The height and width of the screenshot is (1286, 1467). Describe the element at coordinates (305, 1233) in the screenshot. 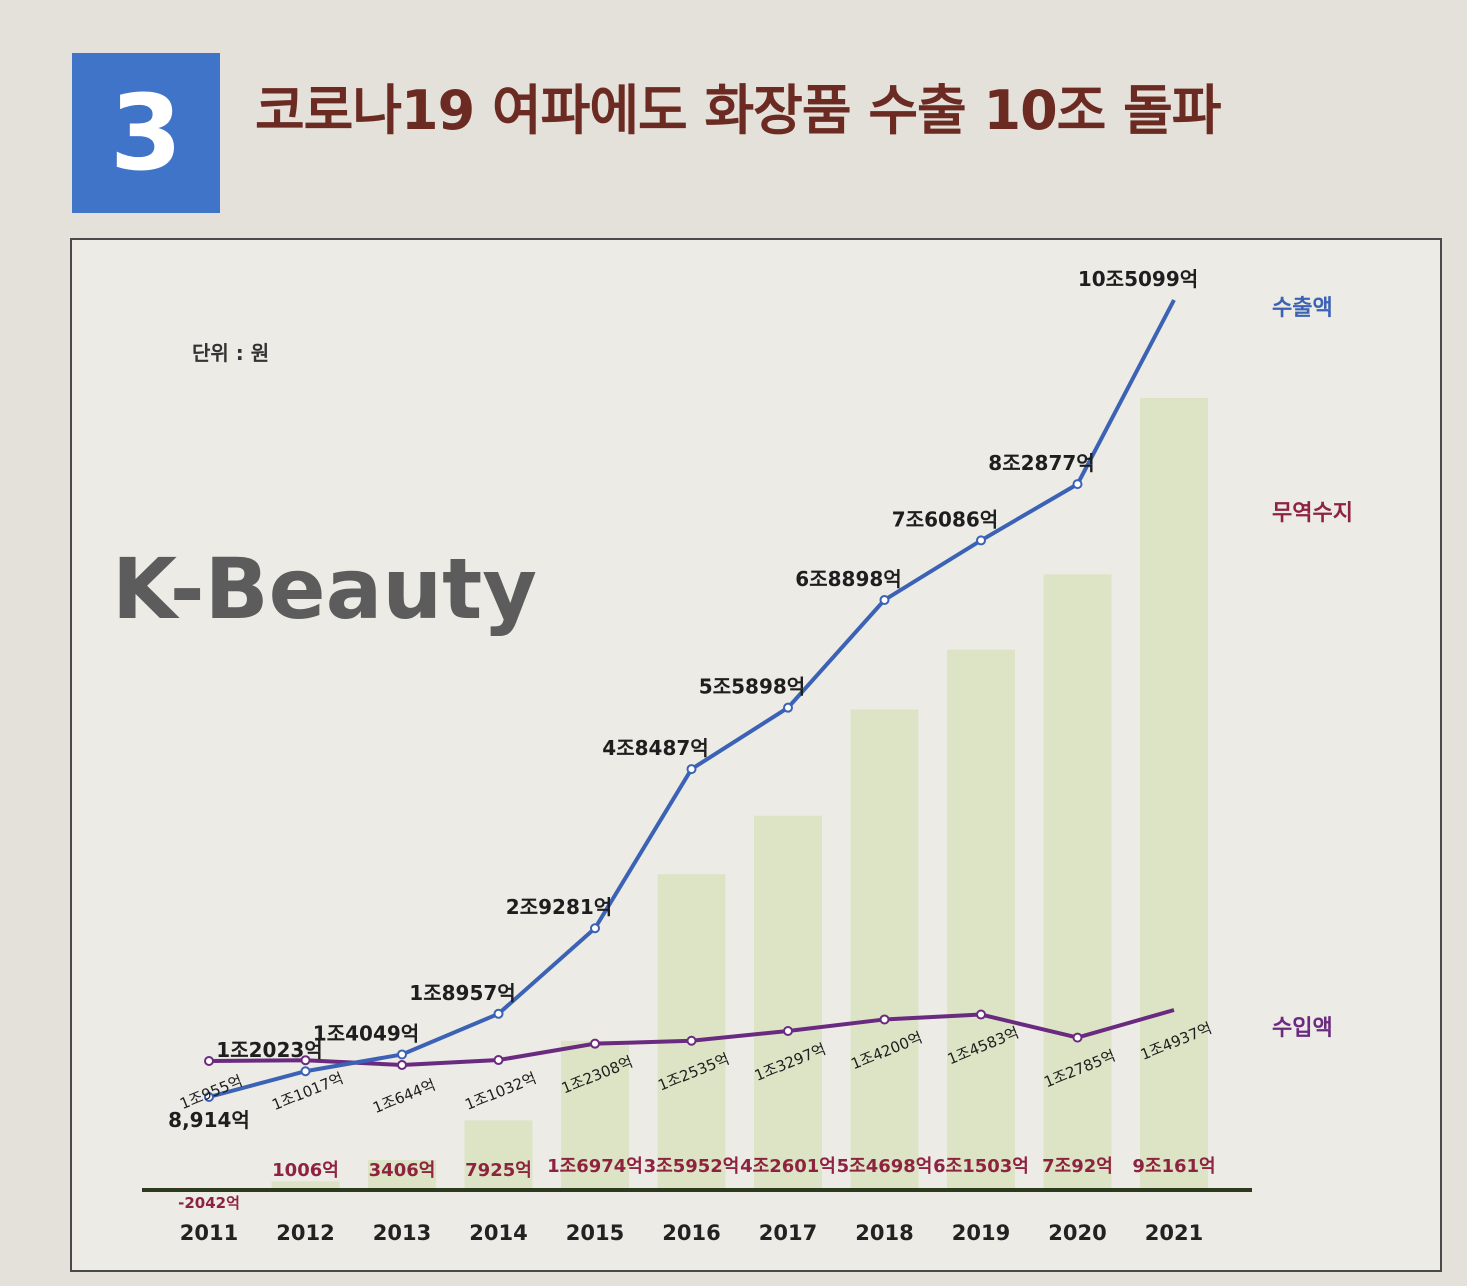

I see `x-tick-label: 2012` at that location.